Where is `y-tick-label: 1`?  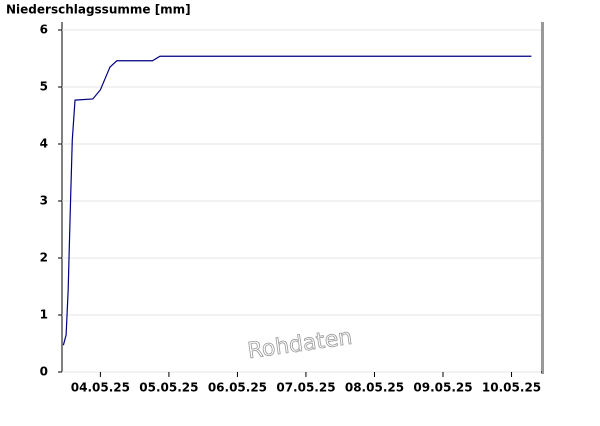 y-tick-label: 1 is located at coordinates (44, 315).